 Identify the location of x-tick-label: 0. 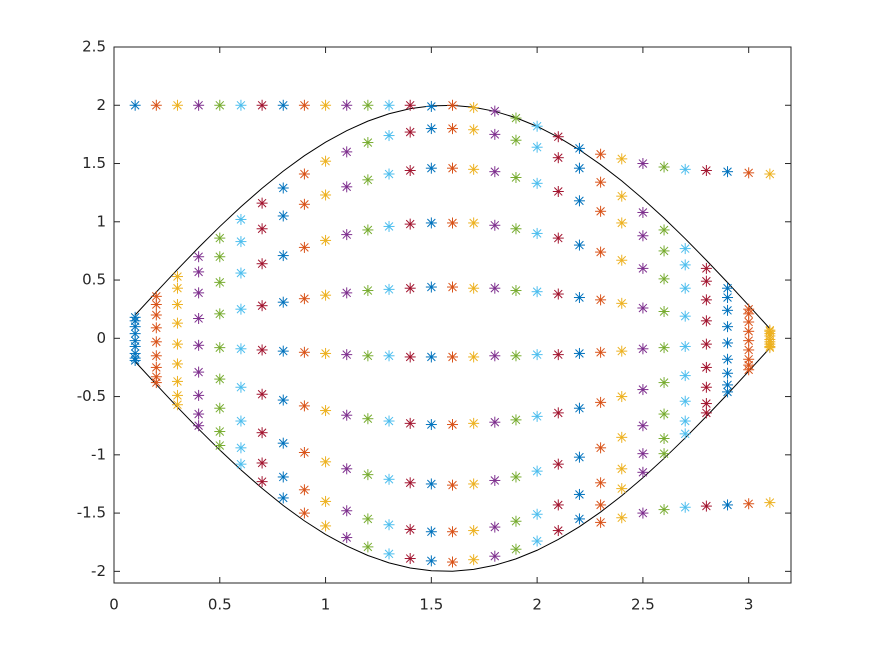
(114, 605).